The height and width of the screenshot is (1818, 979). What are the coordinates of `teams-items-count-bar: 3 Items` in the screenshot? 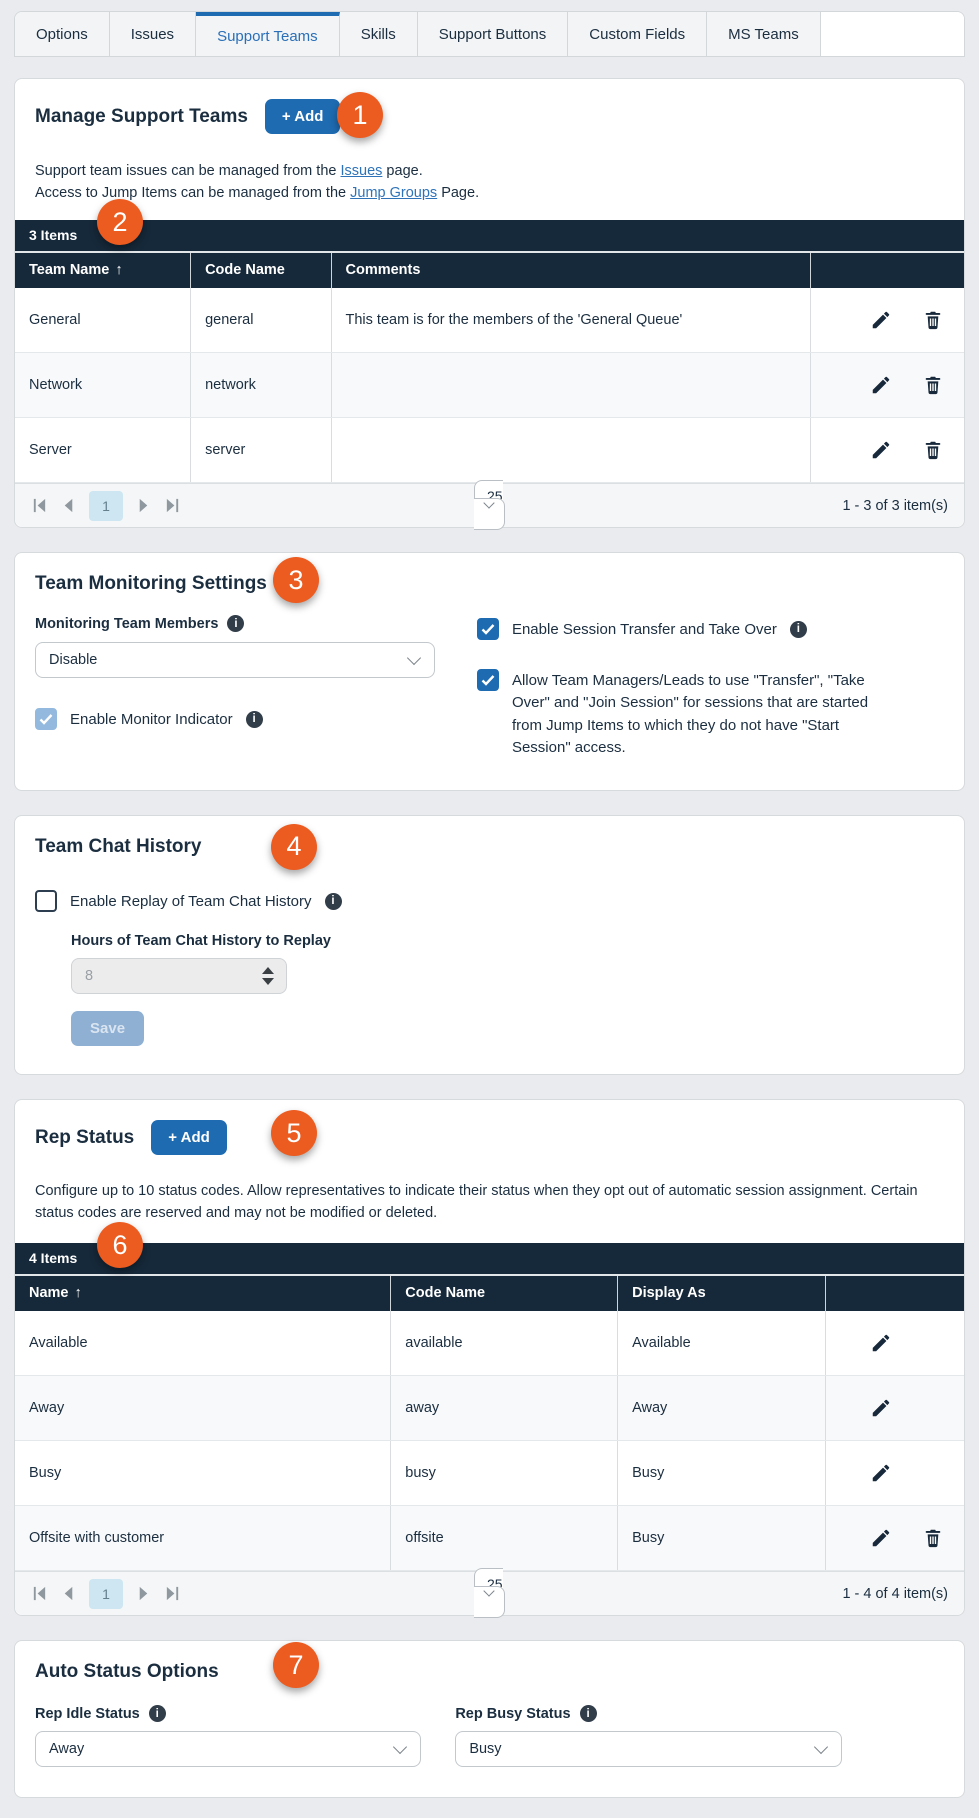 It's located at (489, 236).